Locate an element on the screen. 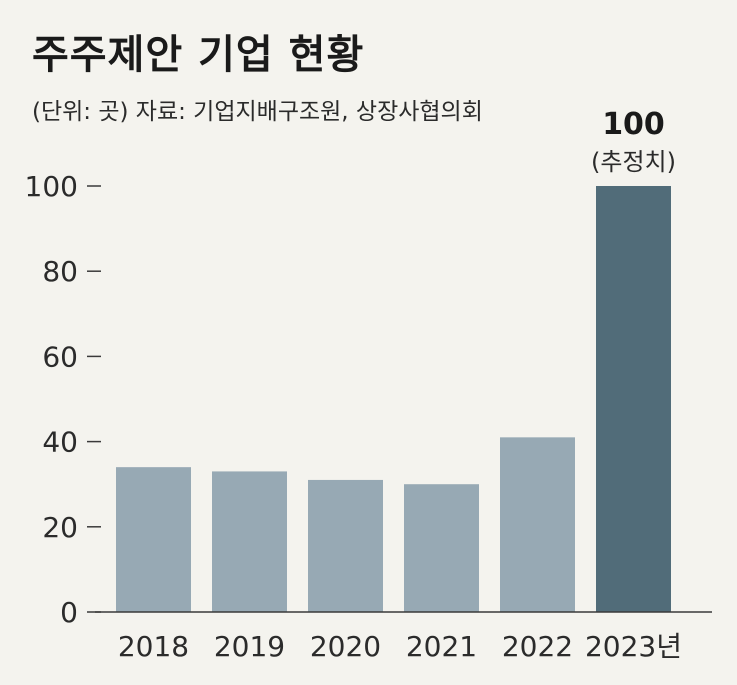 This screenshot has height=685, width=737. y-tick-label: 60 is located at coordinates (60, 356).